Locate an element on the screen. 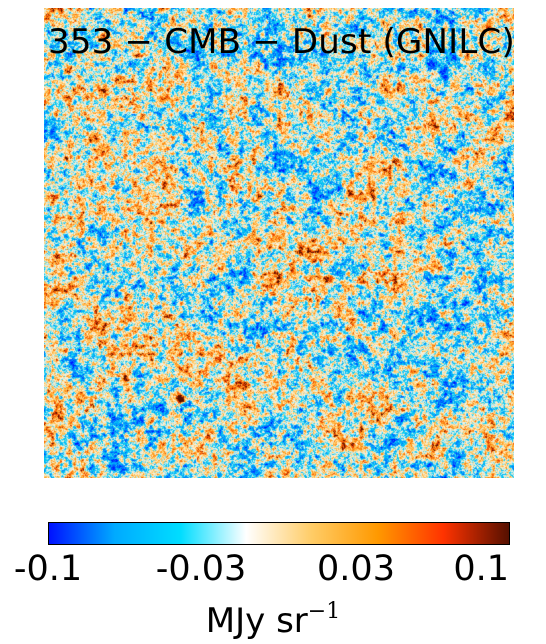  map-title: 353 − CMB − Dust (GNILC) is located at coordinates (281, 42).